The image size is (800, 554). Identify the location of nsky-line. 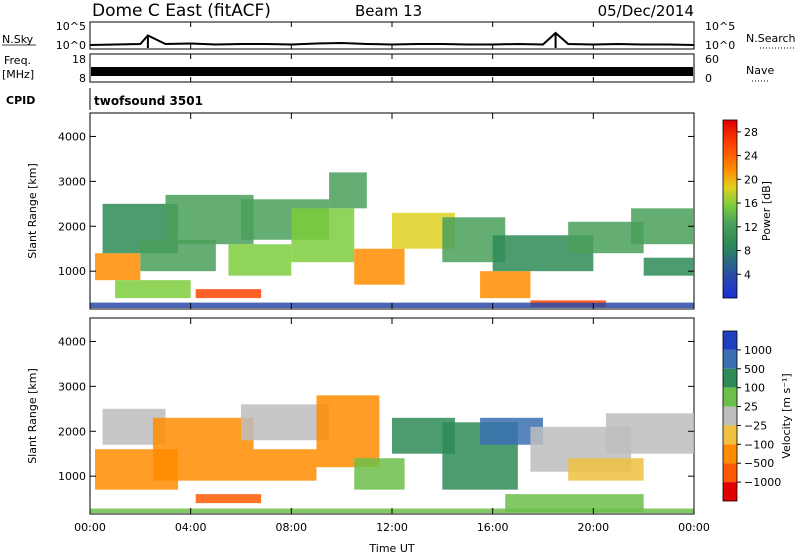
(392, 38).